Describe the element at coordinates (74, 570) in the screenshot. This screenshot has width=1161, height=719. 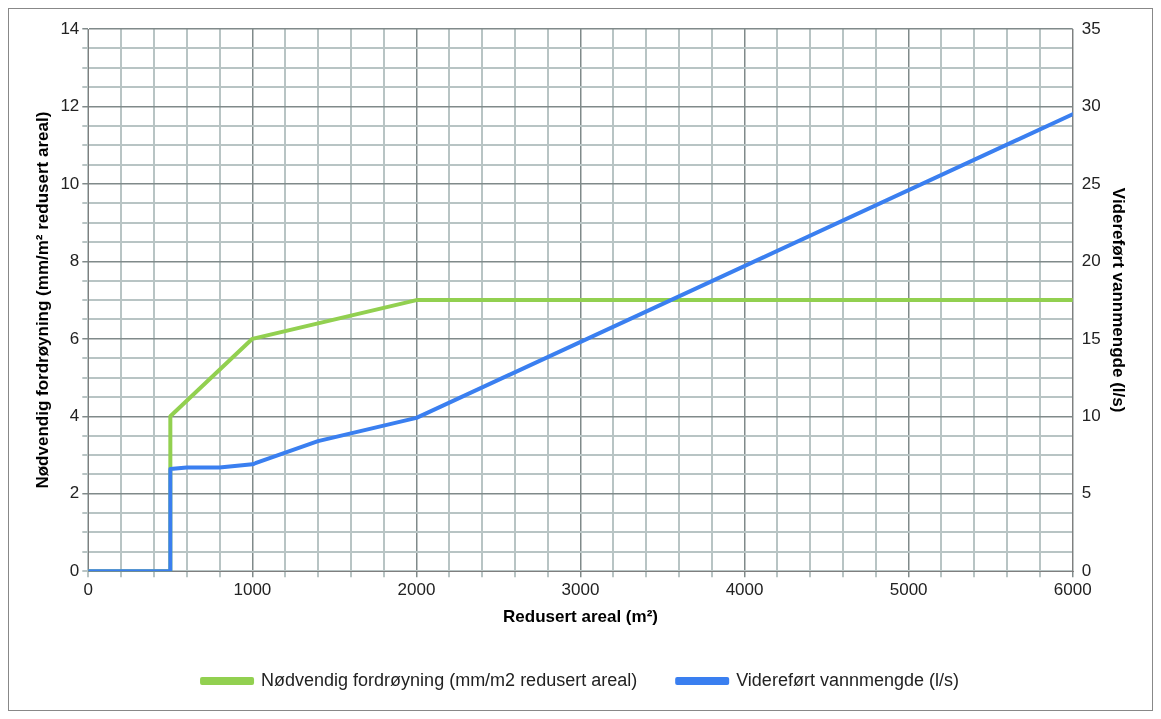
I see `y-tick-label: 0` at that location.